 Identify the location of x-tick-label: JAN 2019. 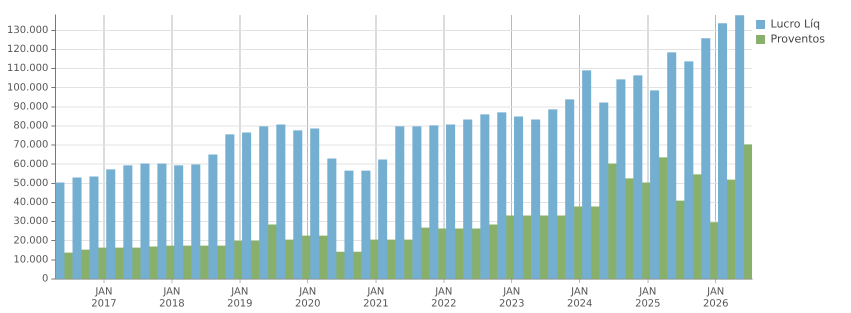
(240, 298).